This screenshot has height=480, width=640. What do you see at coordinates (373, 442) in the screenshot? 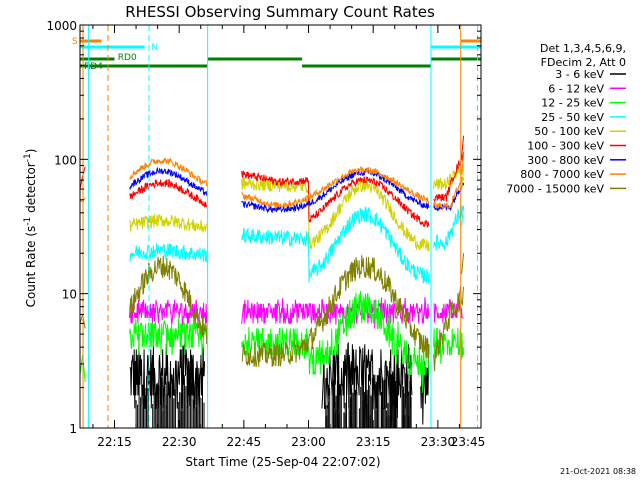
I see `x-tick-label-4: 23:15` at bounding box center [373, 442].